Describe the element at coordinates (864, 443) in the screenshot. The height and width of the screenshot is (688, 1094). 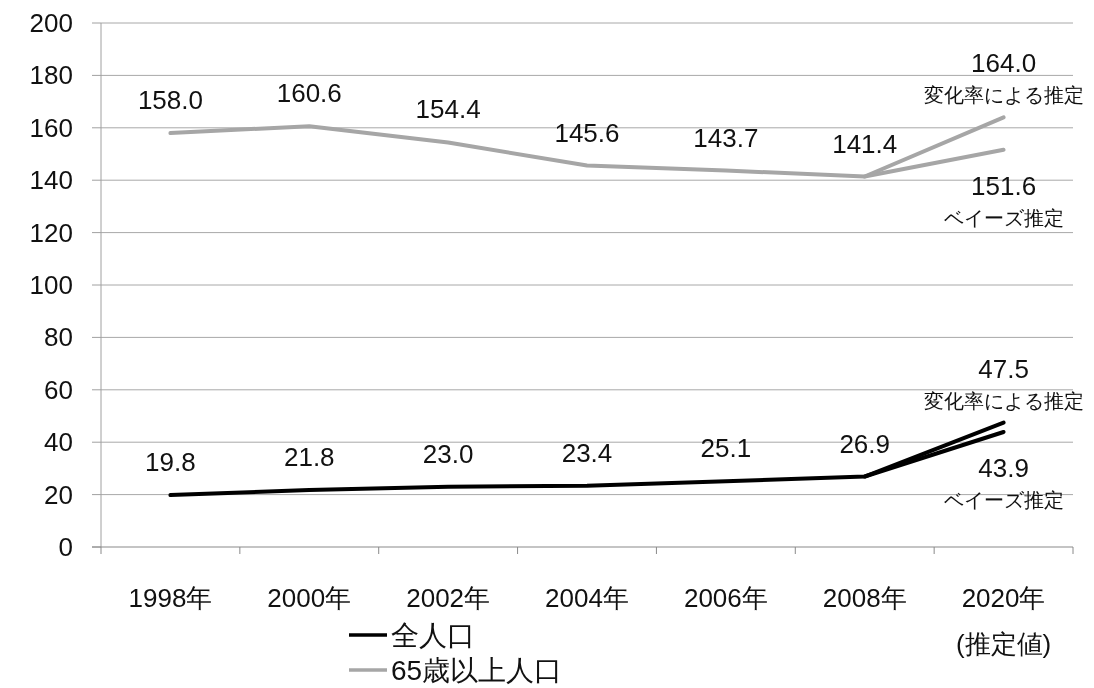
I see `value-label: 26.9` at that location.